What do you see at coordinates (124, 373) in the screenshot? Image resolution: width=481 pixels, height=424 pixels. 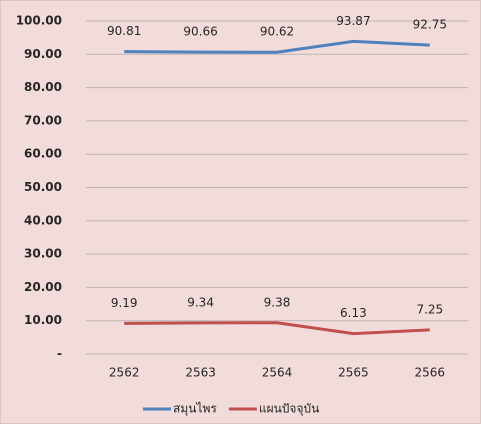 I see `x-tick-label: 2562` at bounding box center [124, 373].